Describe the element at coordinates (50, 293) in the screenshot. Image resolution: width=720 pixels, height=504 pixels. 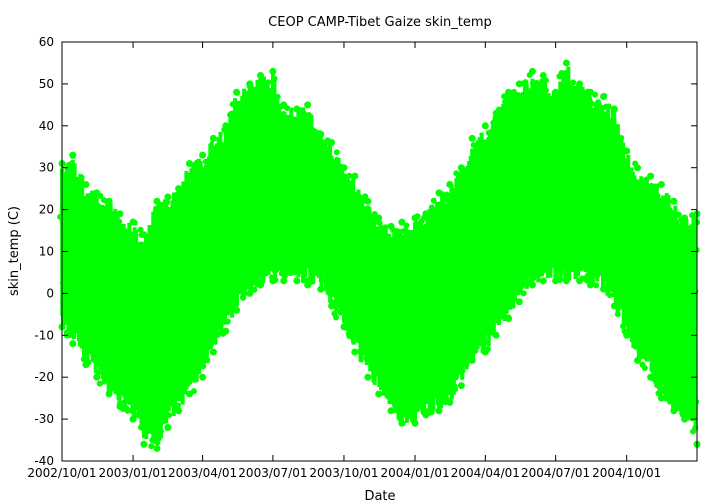
I see `y-tick-label: 0` at that location.